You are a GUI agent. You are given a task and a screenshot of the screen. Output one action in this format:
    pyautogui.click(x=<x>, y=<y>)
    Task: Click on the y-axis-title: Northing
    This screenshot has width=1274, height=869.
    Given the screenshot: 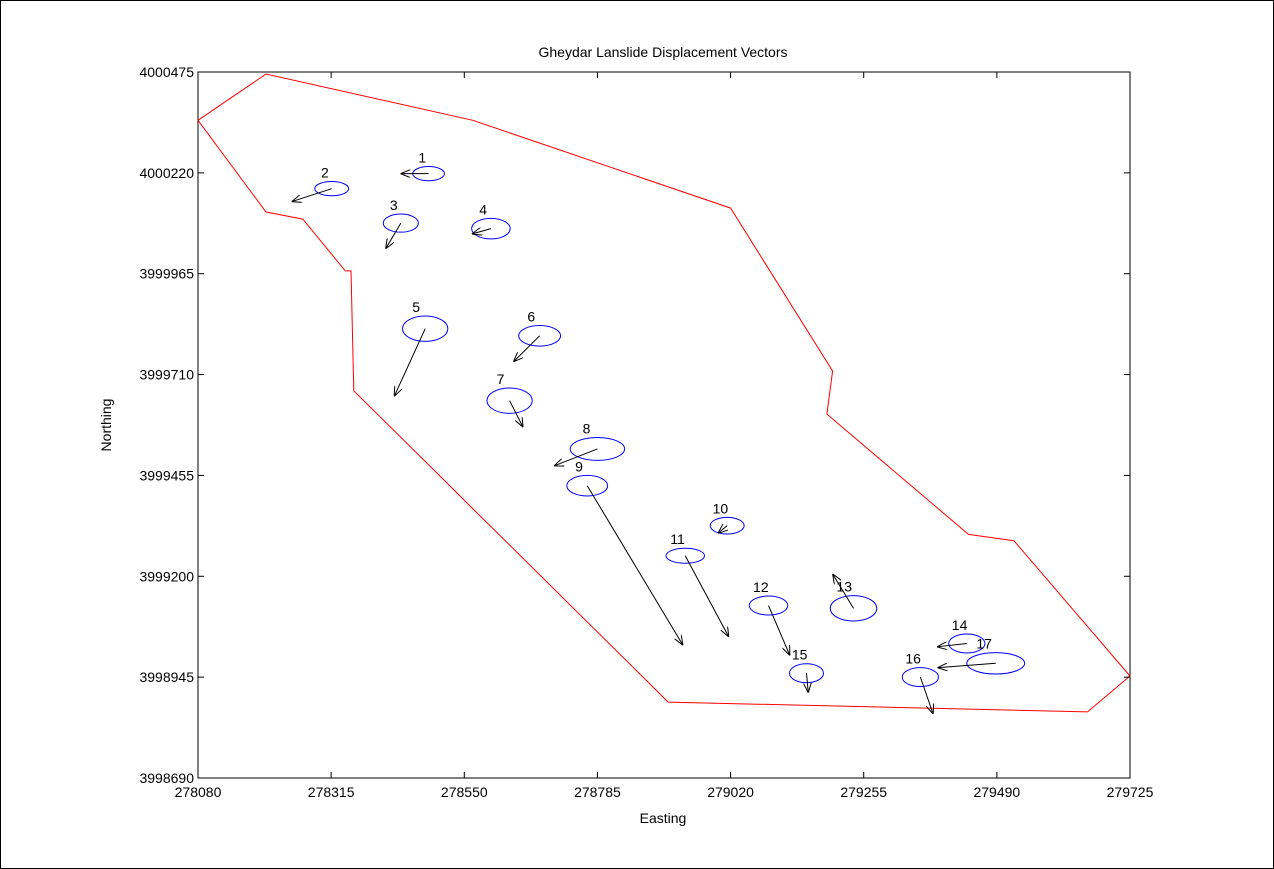 What is the action you would take?
    pyautogui.click(x=106, y=425)
    